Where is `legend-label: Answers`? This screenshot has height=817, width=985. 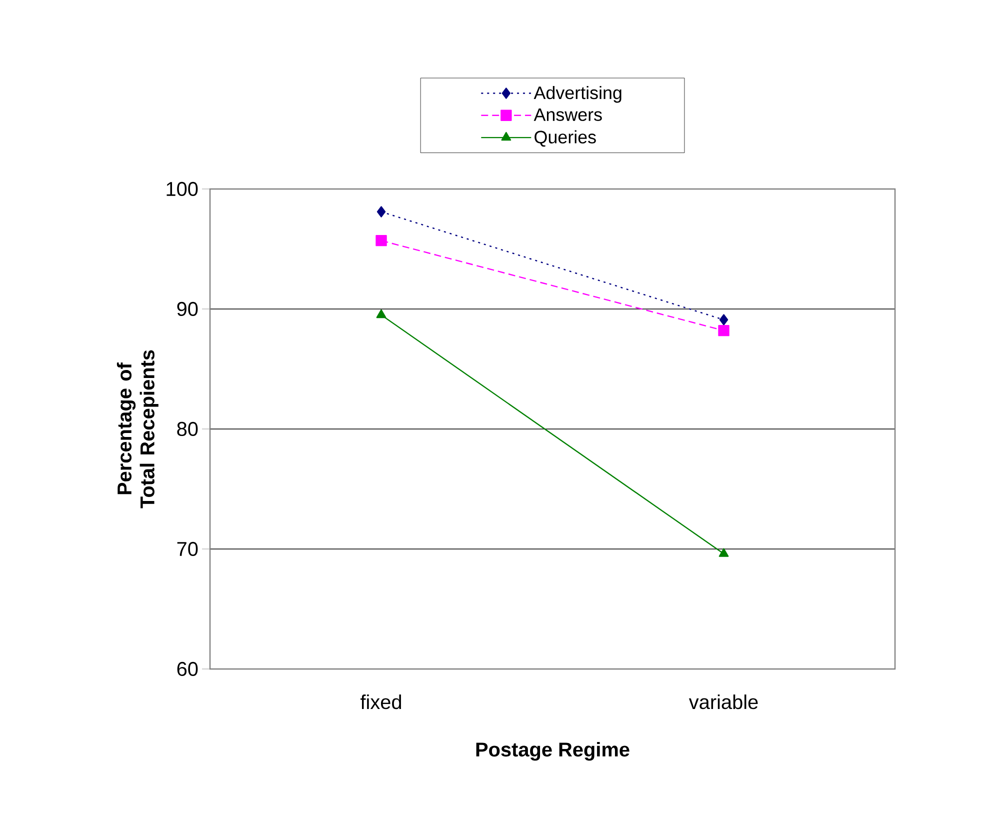
legend-label: Answers is located at coordinates (568, 114).